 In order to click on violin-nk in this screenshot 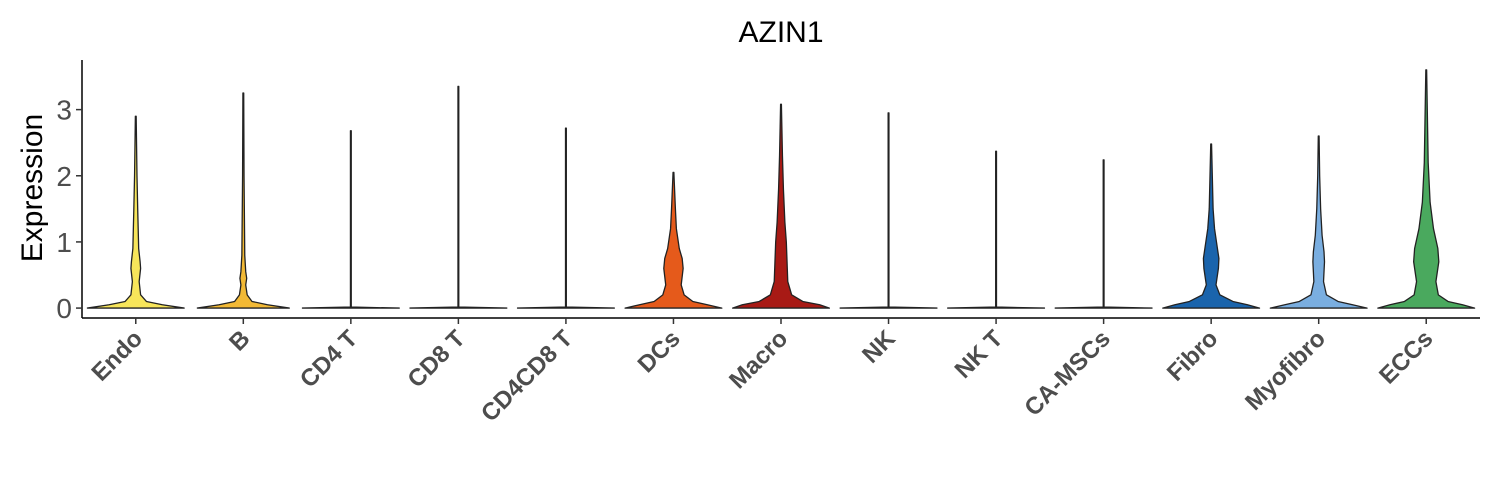, I will do `click(888, 210)`.